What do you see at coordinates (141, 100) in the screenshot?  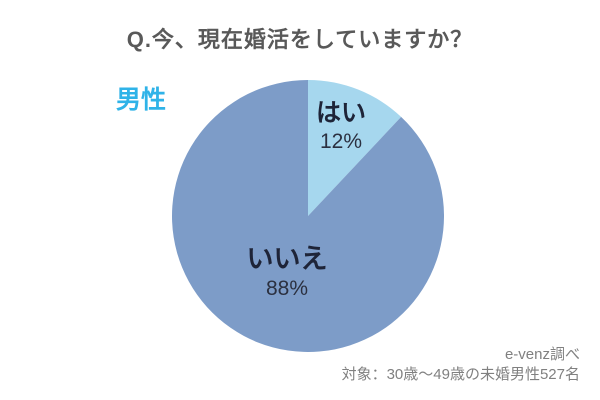 I see `group-label-male: 男性` at bounding box center [141, 100].